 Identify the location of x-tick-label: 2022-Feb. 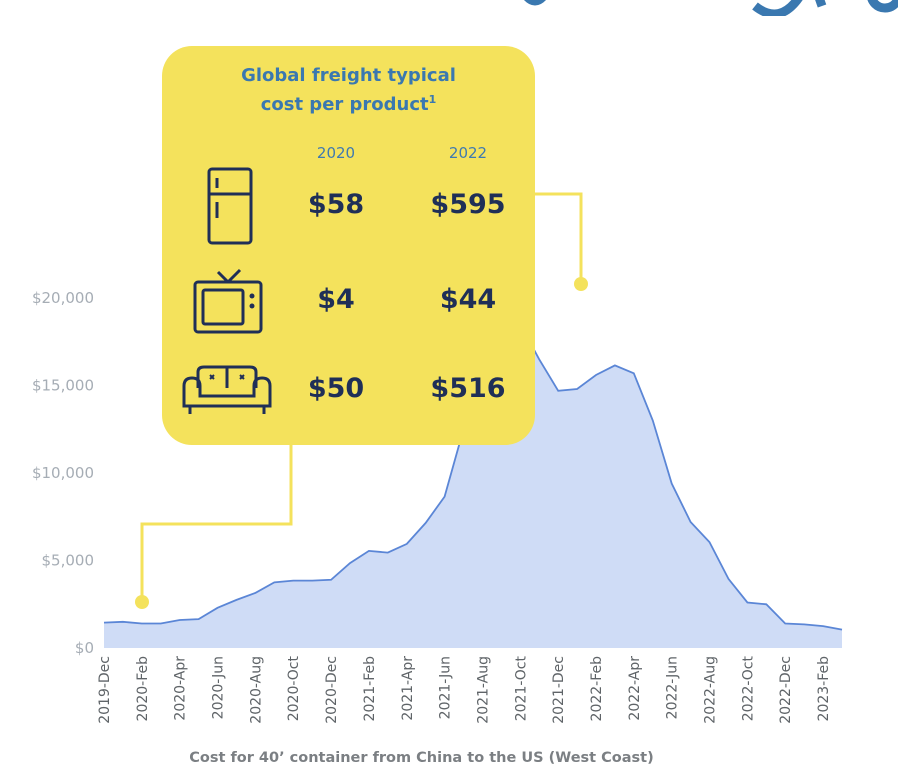
(597, 689).